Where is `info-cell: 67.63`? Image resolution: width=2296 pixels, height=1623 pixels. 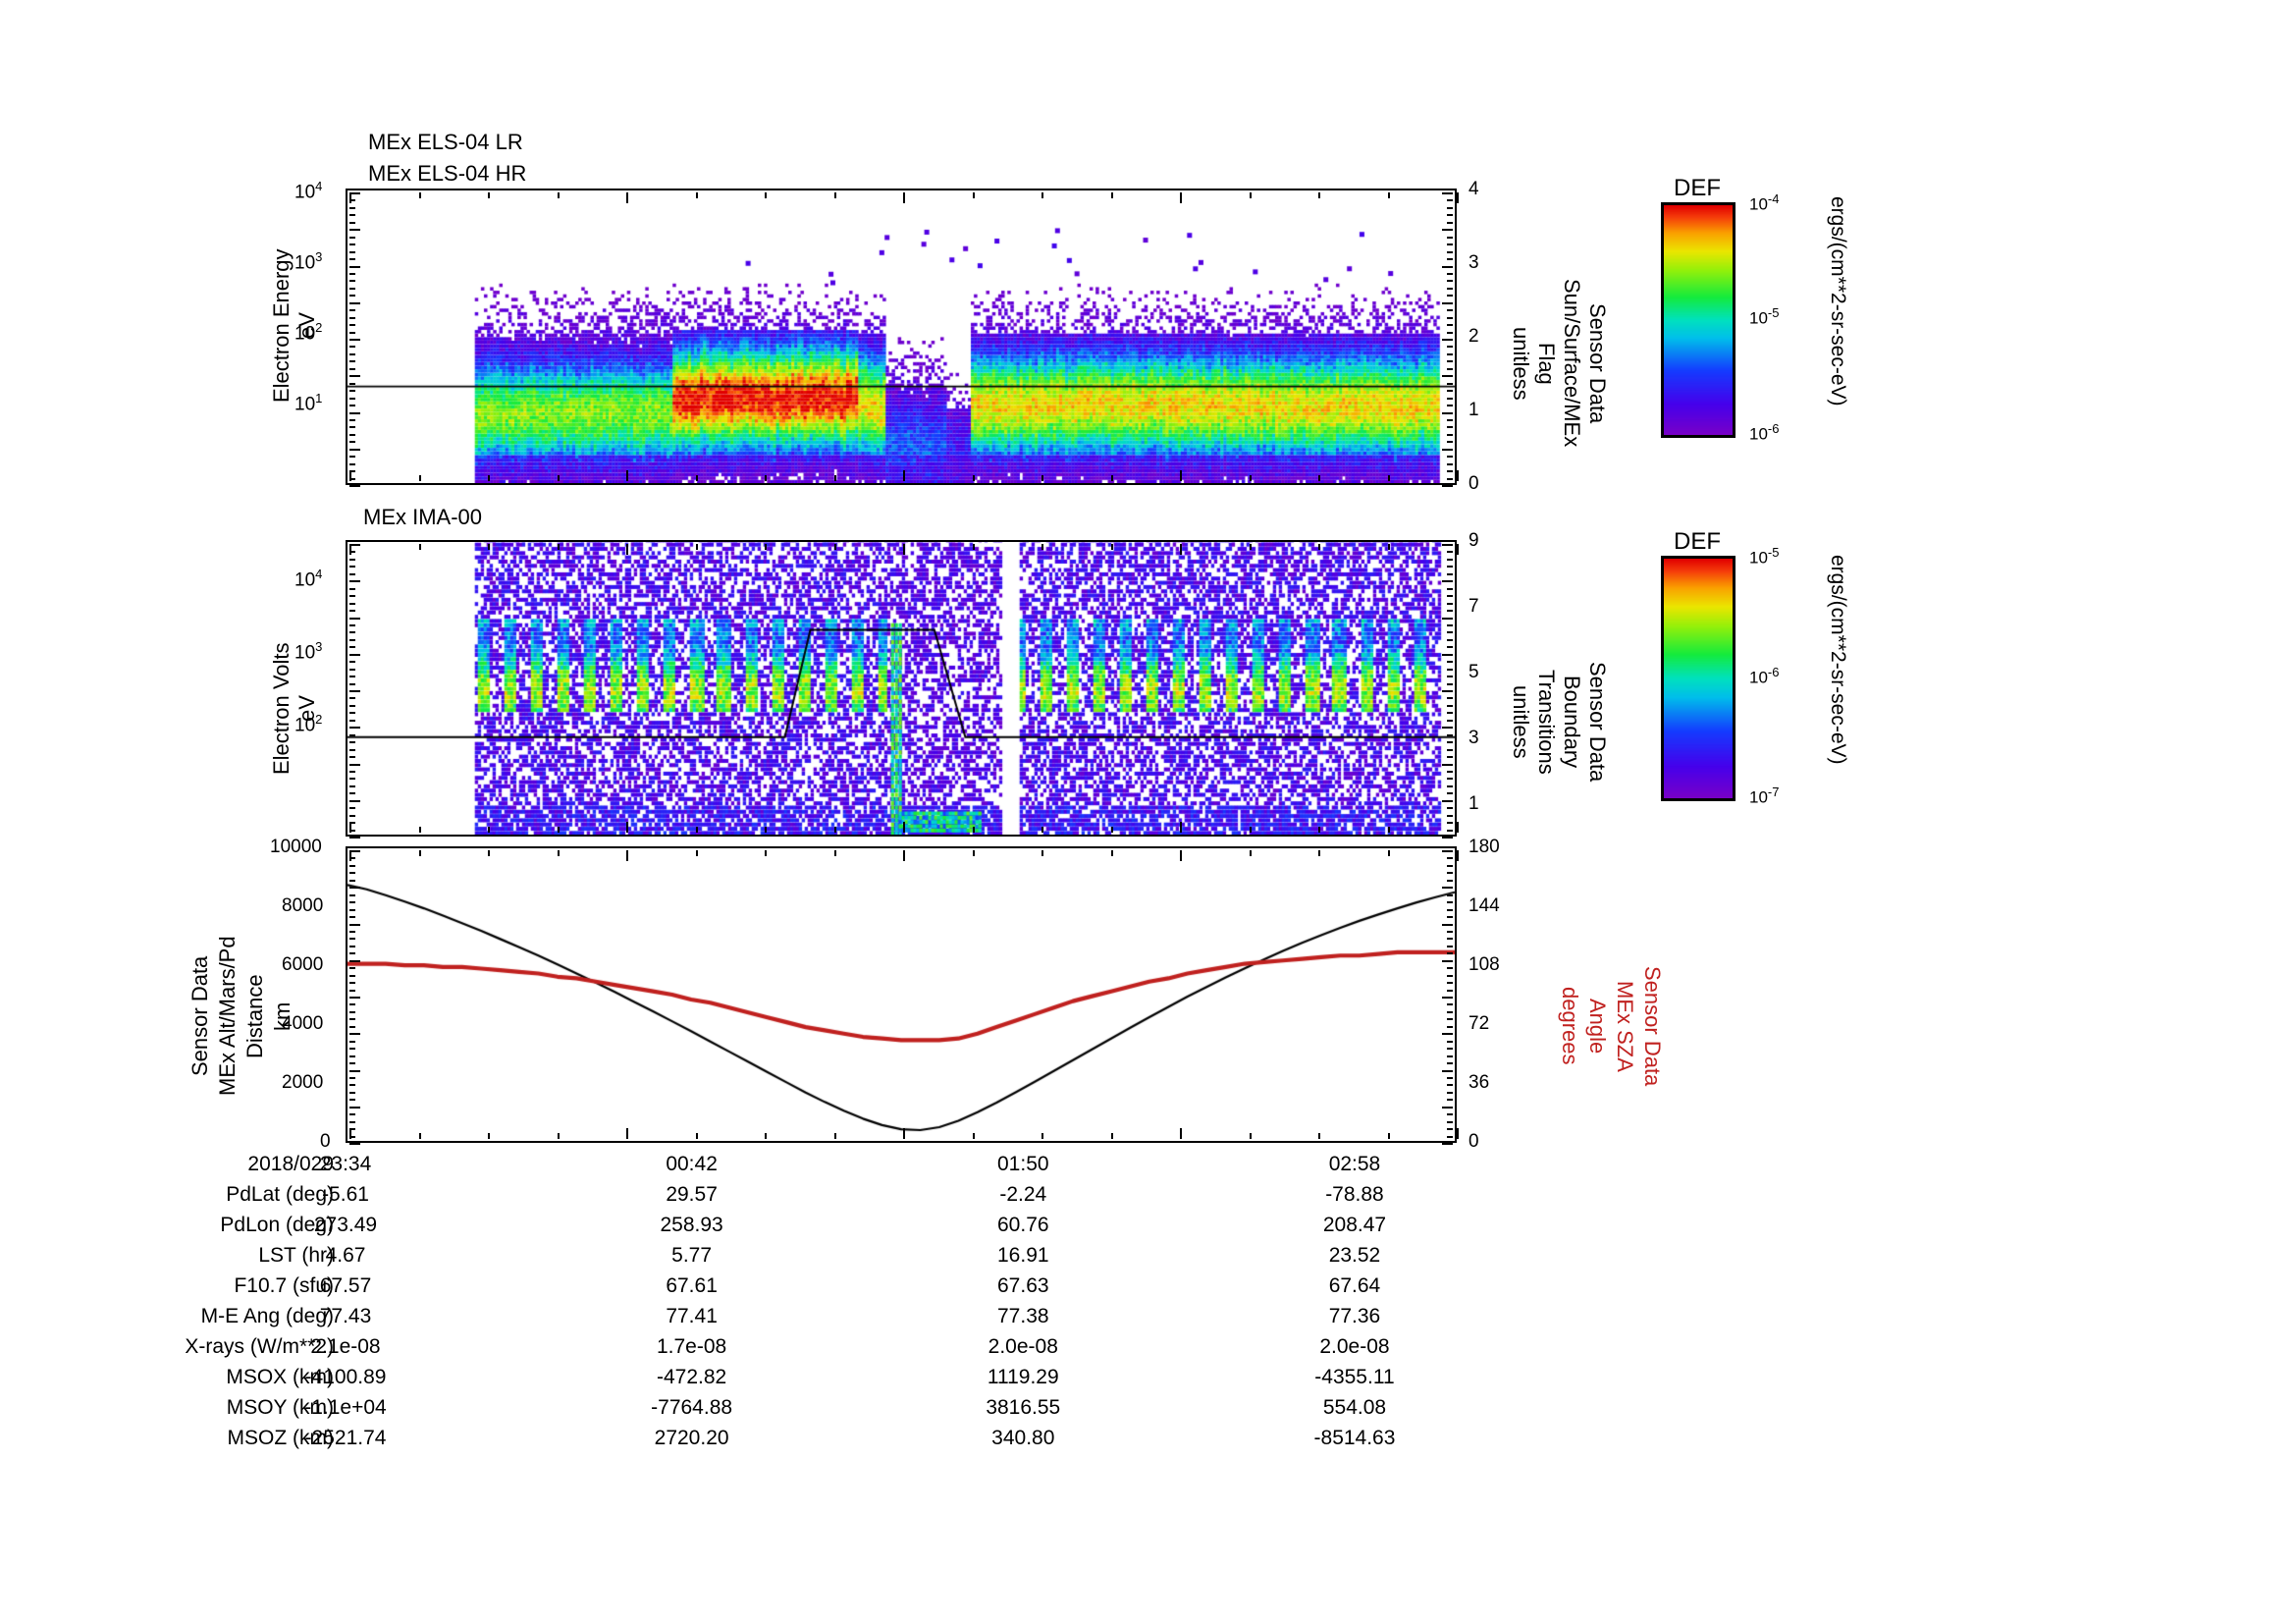 info-cell: 67.63 is located at coordinates (1023, 1286).